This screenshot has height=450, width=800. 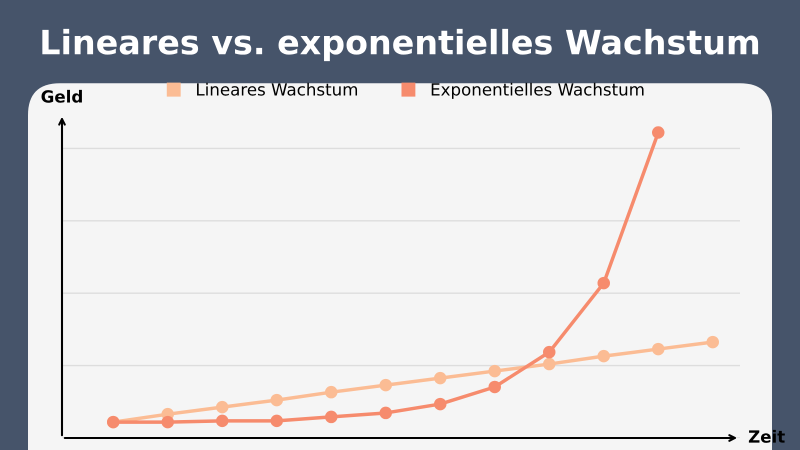 I want to click on legend-label: Exponentielles Wachstum, so click(x=538, y=90).